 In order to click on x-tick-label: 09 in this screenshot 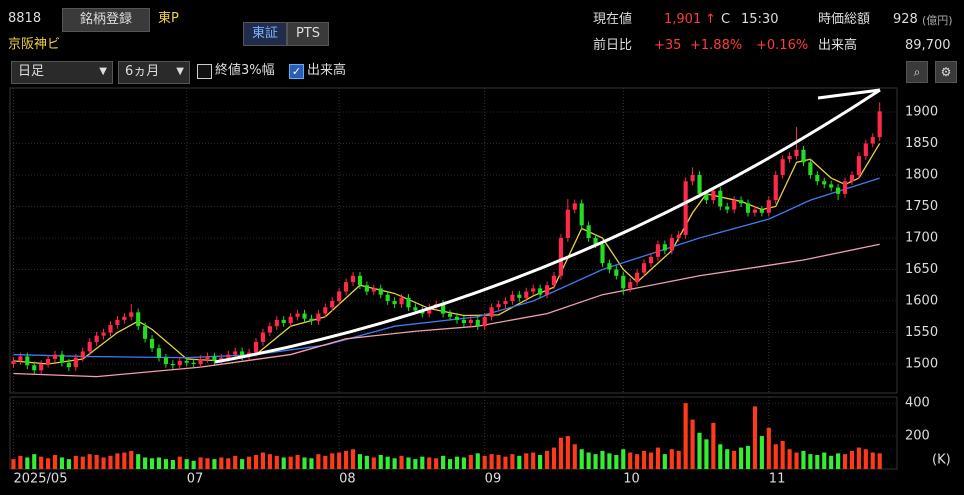, I will do `click(493, 479)`.